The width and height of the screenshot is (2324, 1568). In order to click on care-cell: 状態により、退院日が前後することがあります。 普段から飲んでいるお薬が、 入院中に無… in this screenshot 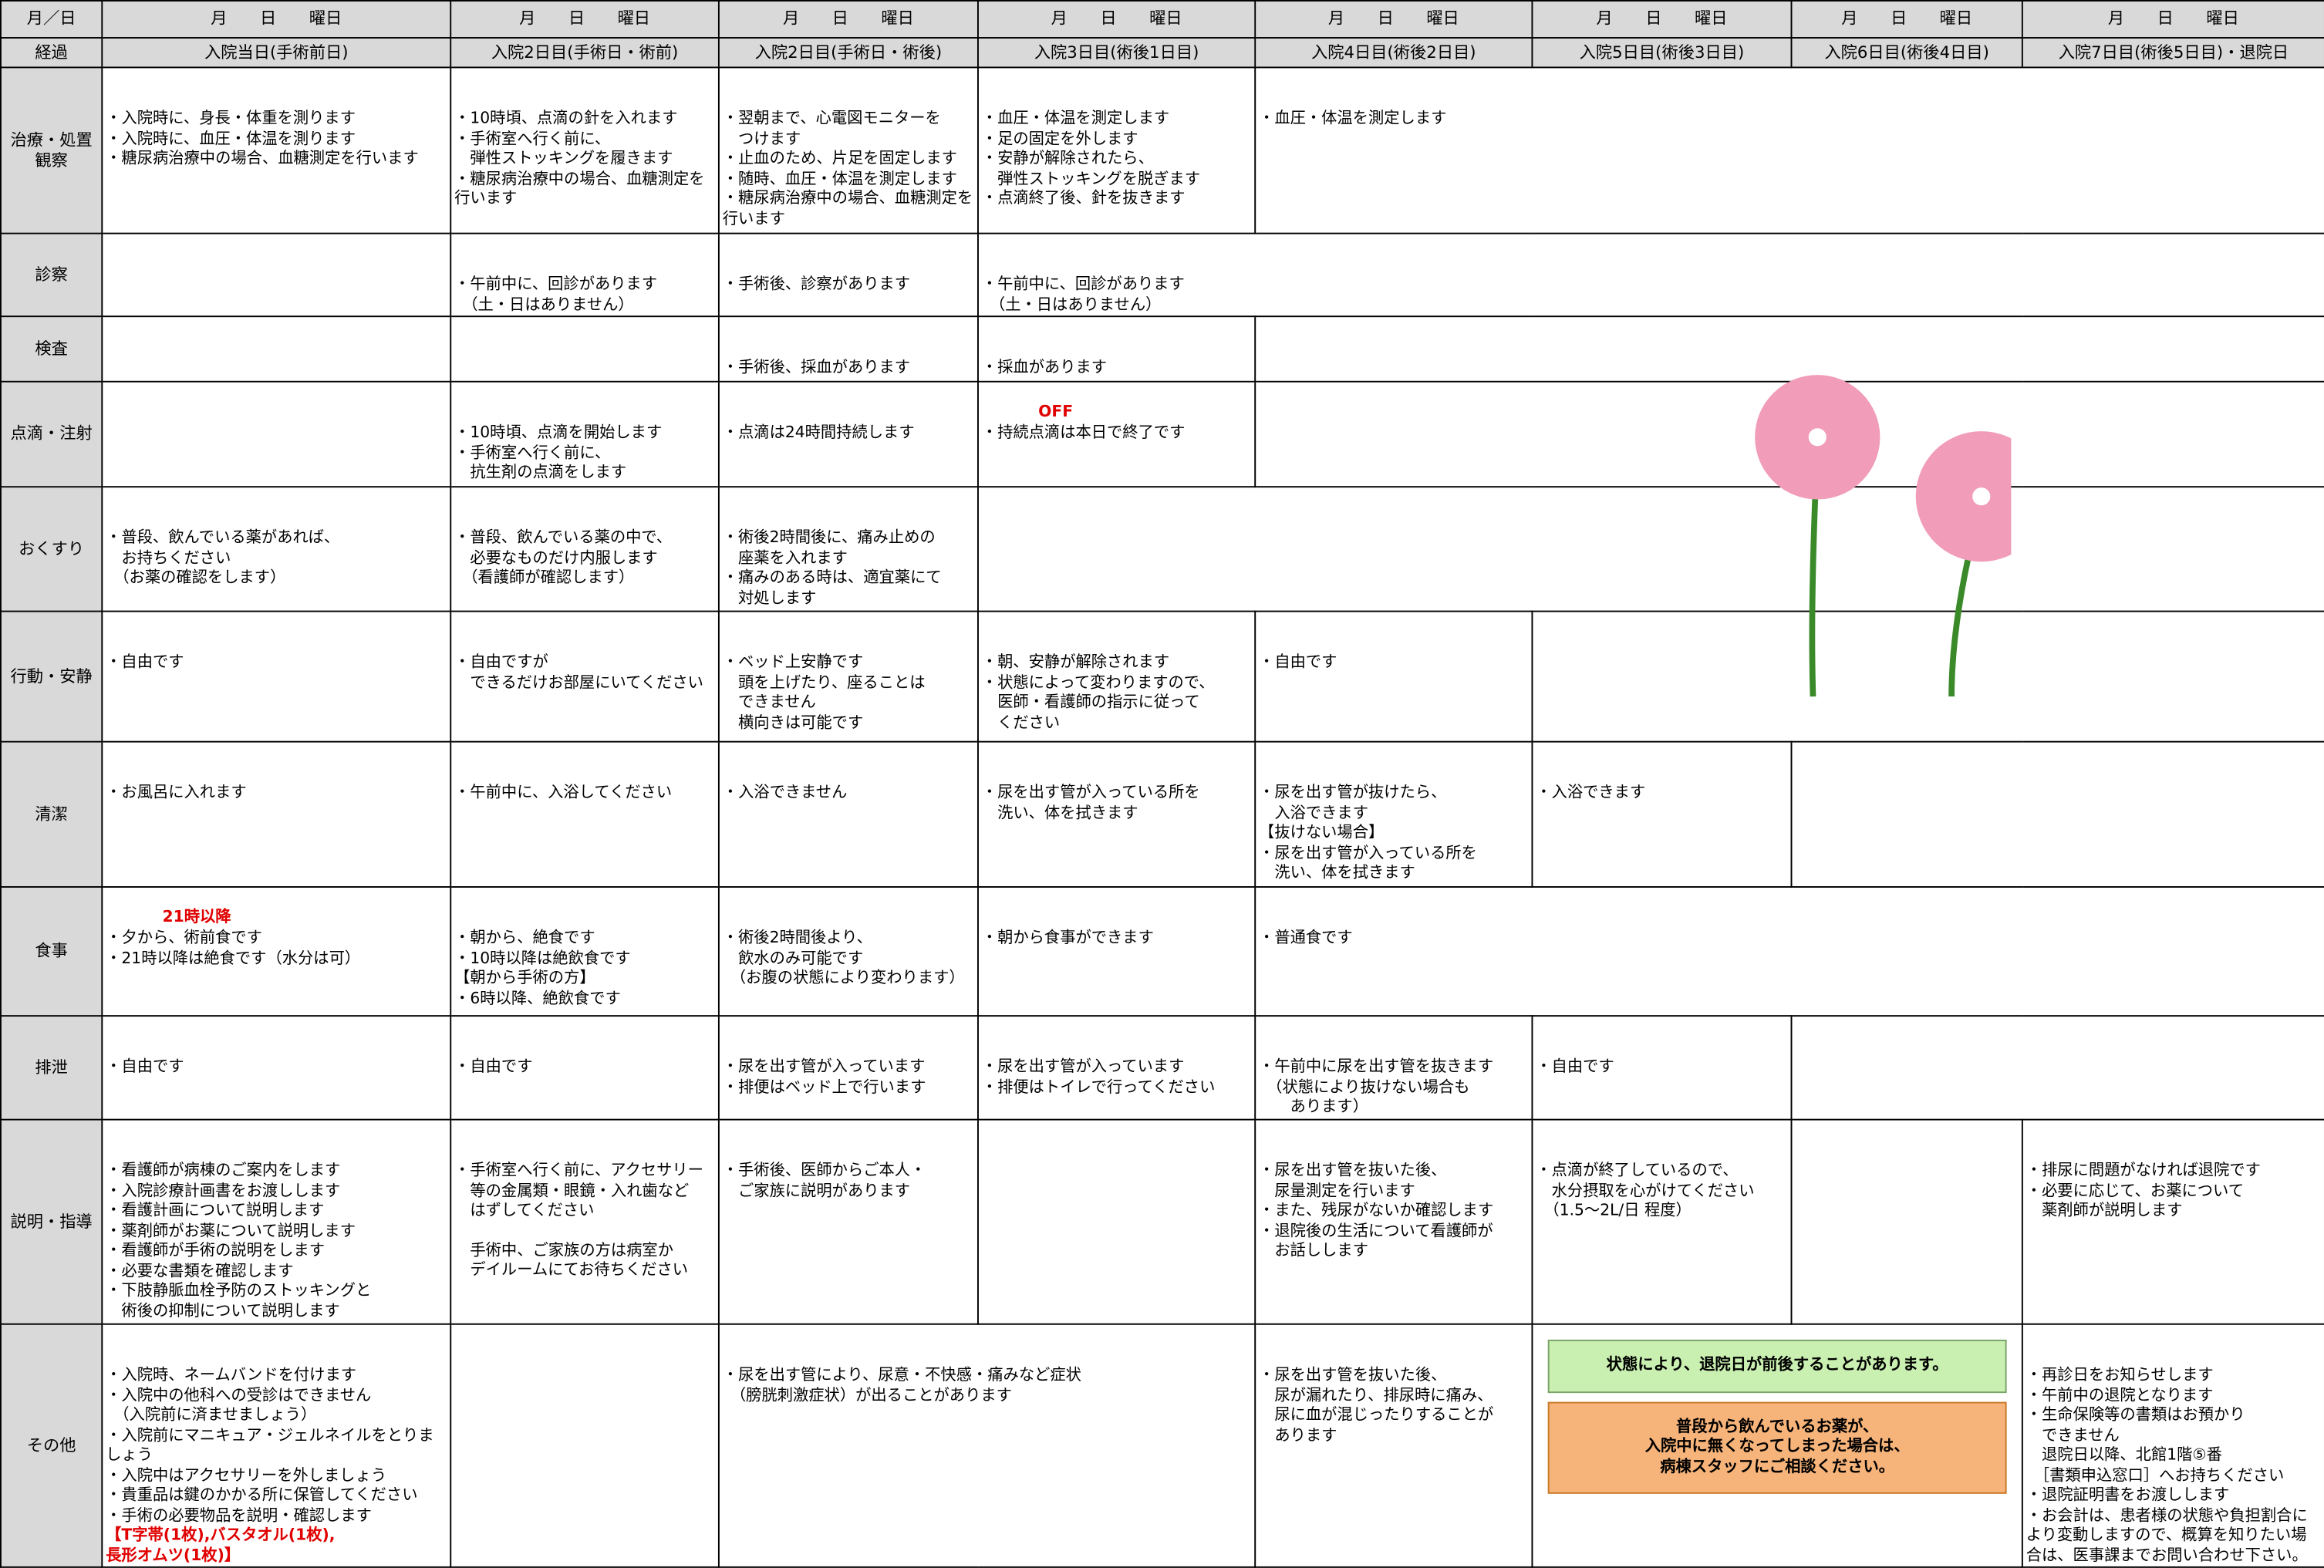, I will do `click(1777, 1445)`.